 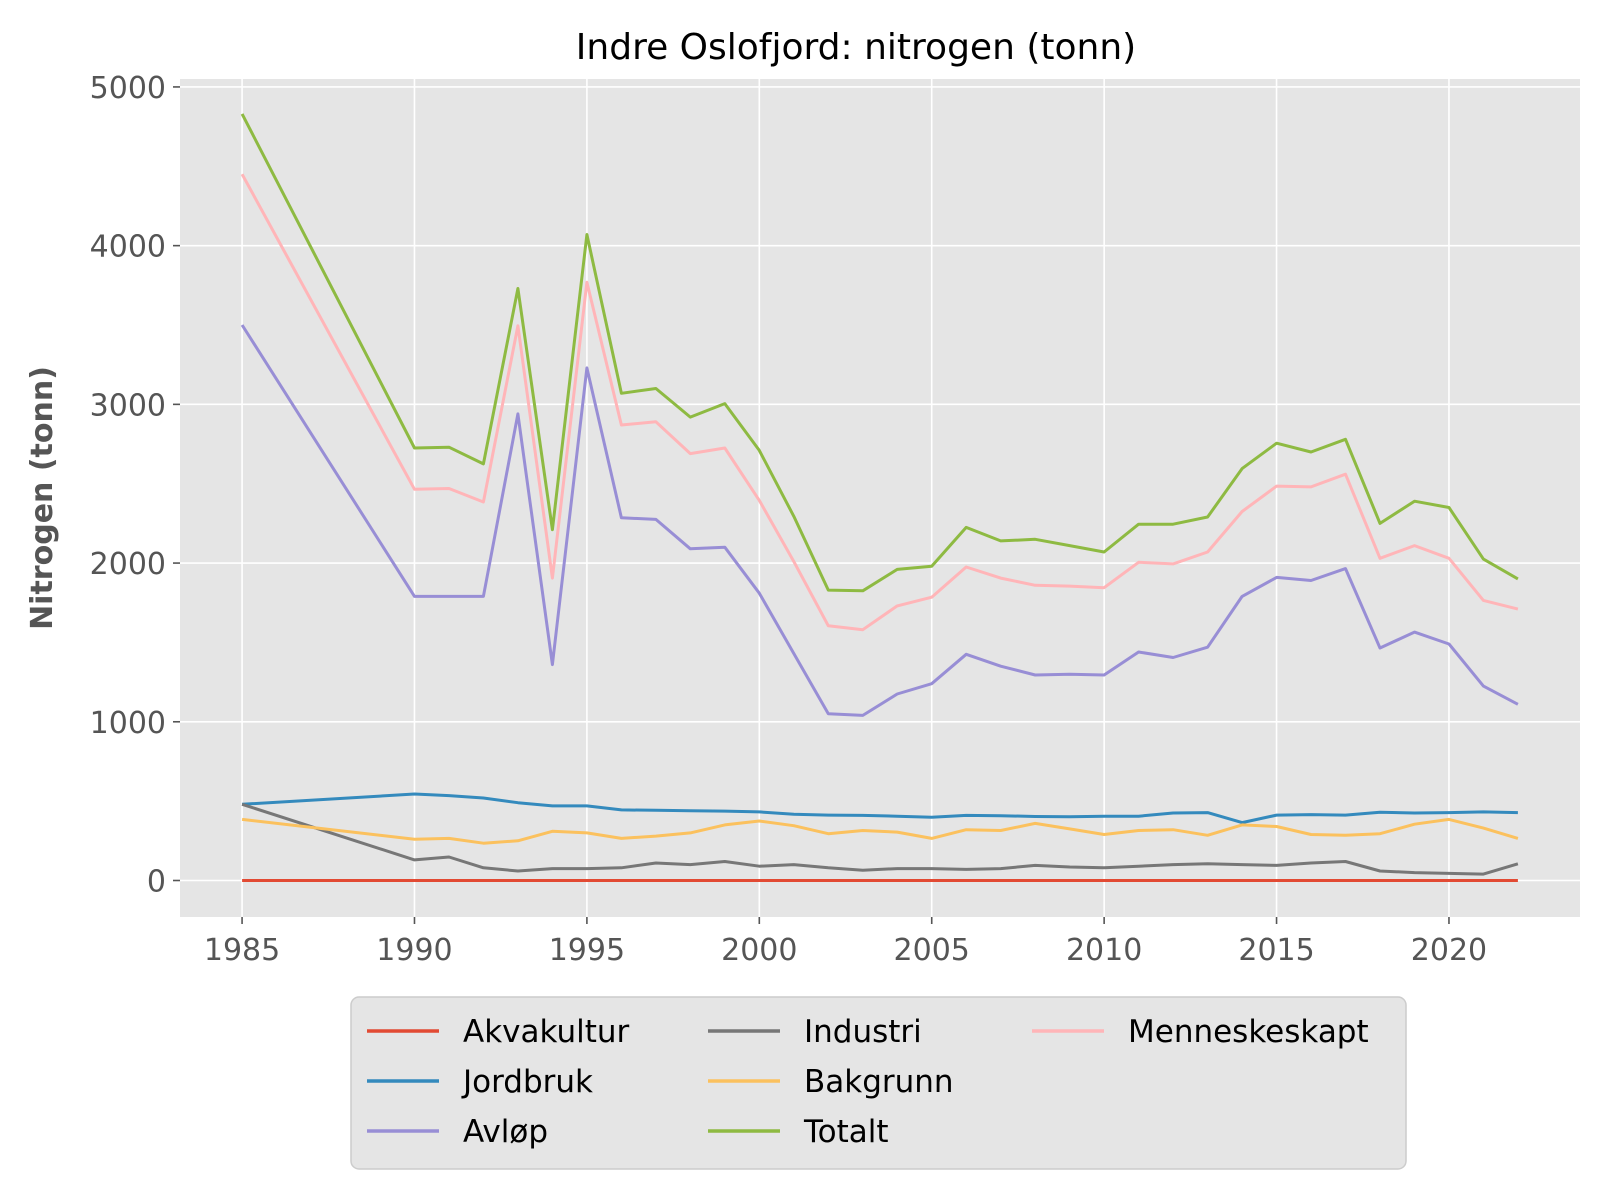 What do you see at coordinates (1449, 950) in the screenshot?
I see `x-tick-label: 2020` at bounding box center [1449, 950].